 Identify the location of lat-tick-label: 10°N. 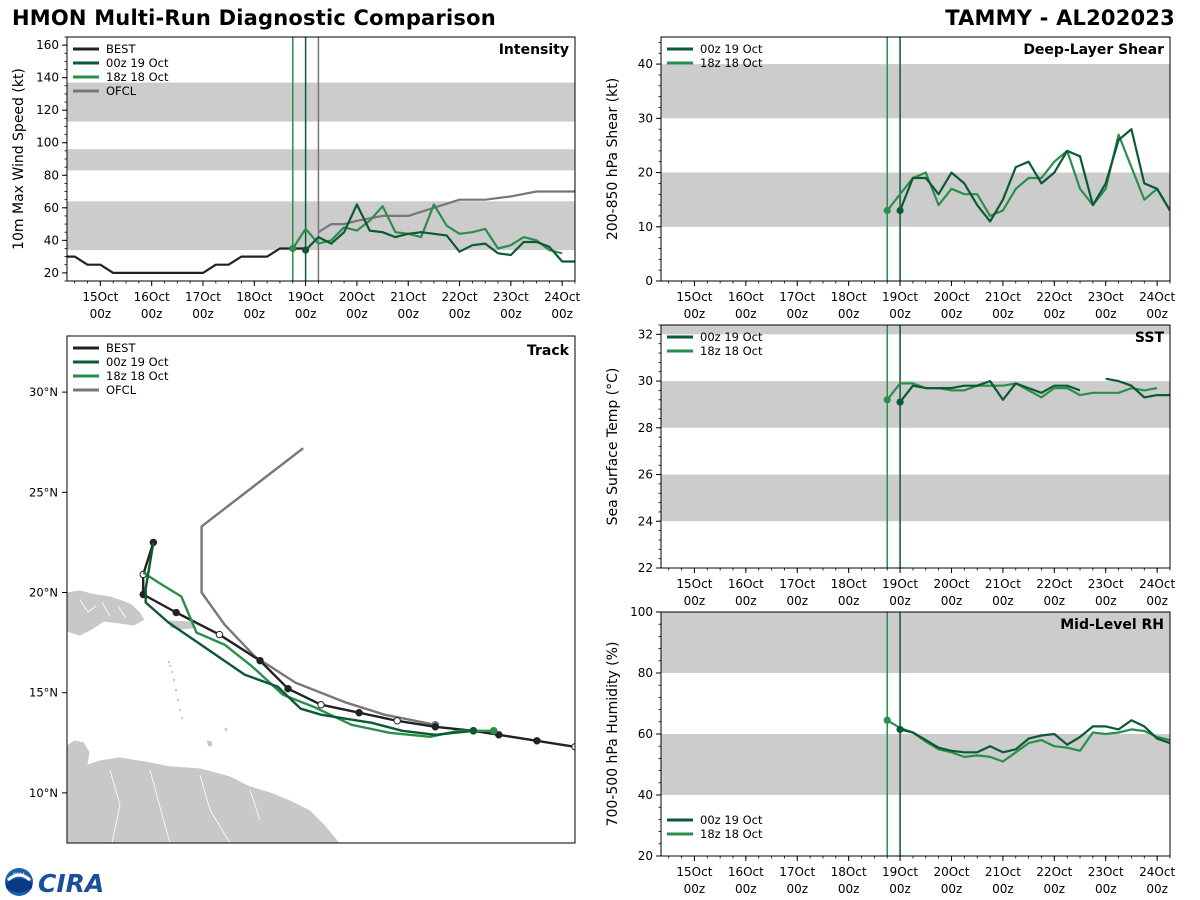
(43, 793).